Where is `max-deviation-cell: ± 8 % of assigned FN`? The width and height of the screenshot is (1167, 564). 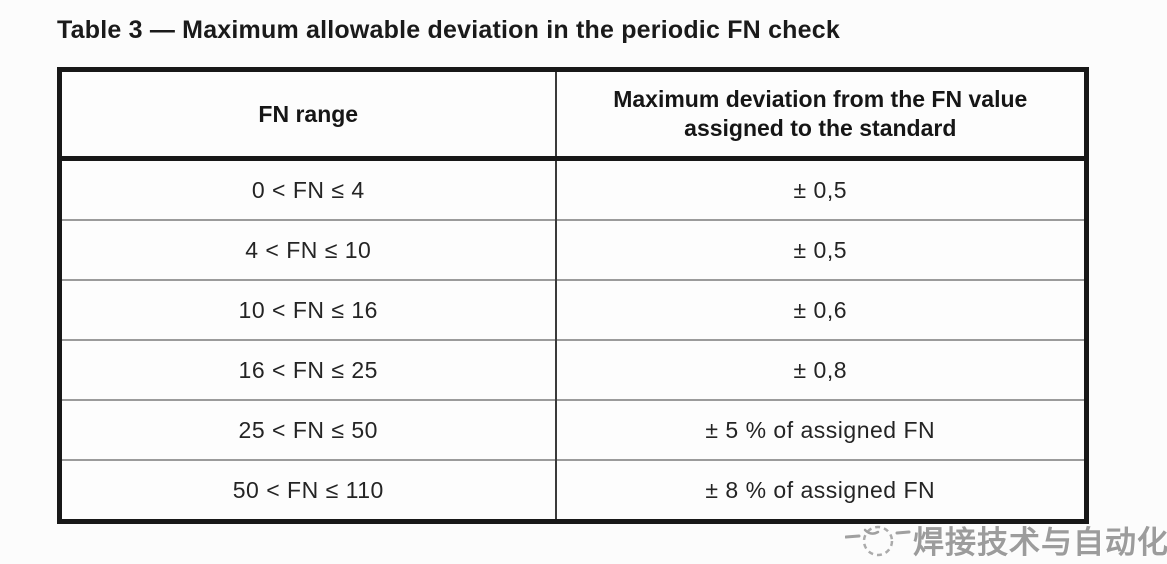
max-deviation-cell: ± 8 % of assigned FN is located at coordinates (820, 490).